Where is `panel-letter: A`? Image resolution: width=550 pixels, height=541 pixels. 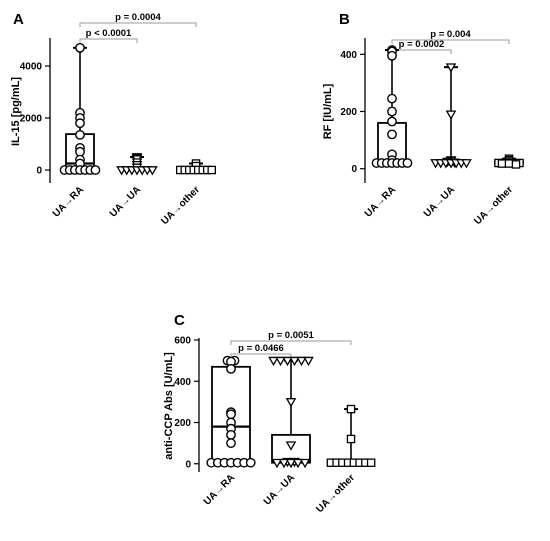 panel-letter: A is located at coordinates (18, 19).